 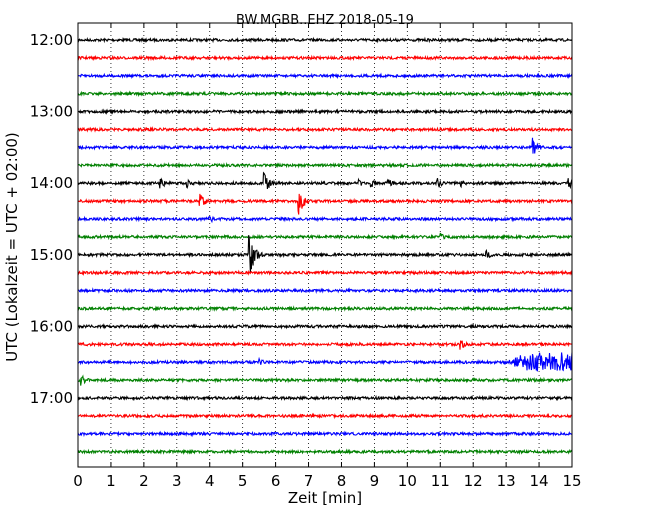 I want to click on x-tick-label: 12, so click(x=473, y=481).